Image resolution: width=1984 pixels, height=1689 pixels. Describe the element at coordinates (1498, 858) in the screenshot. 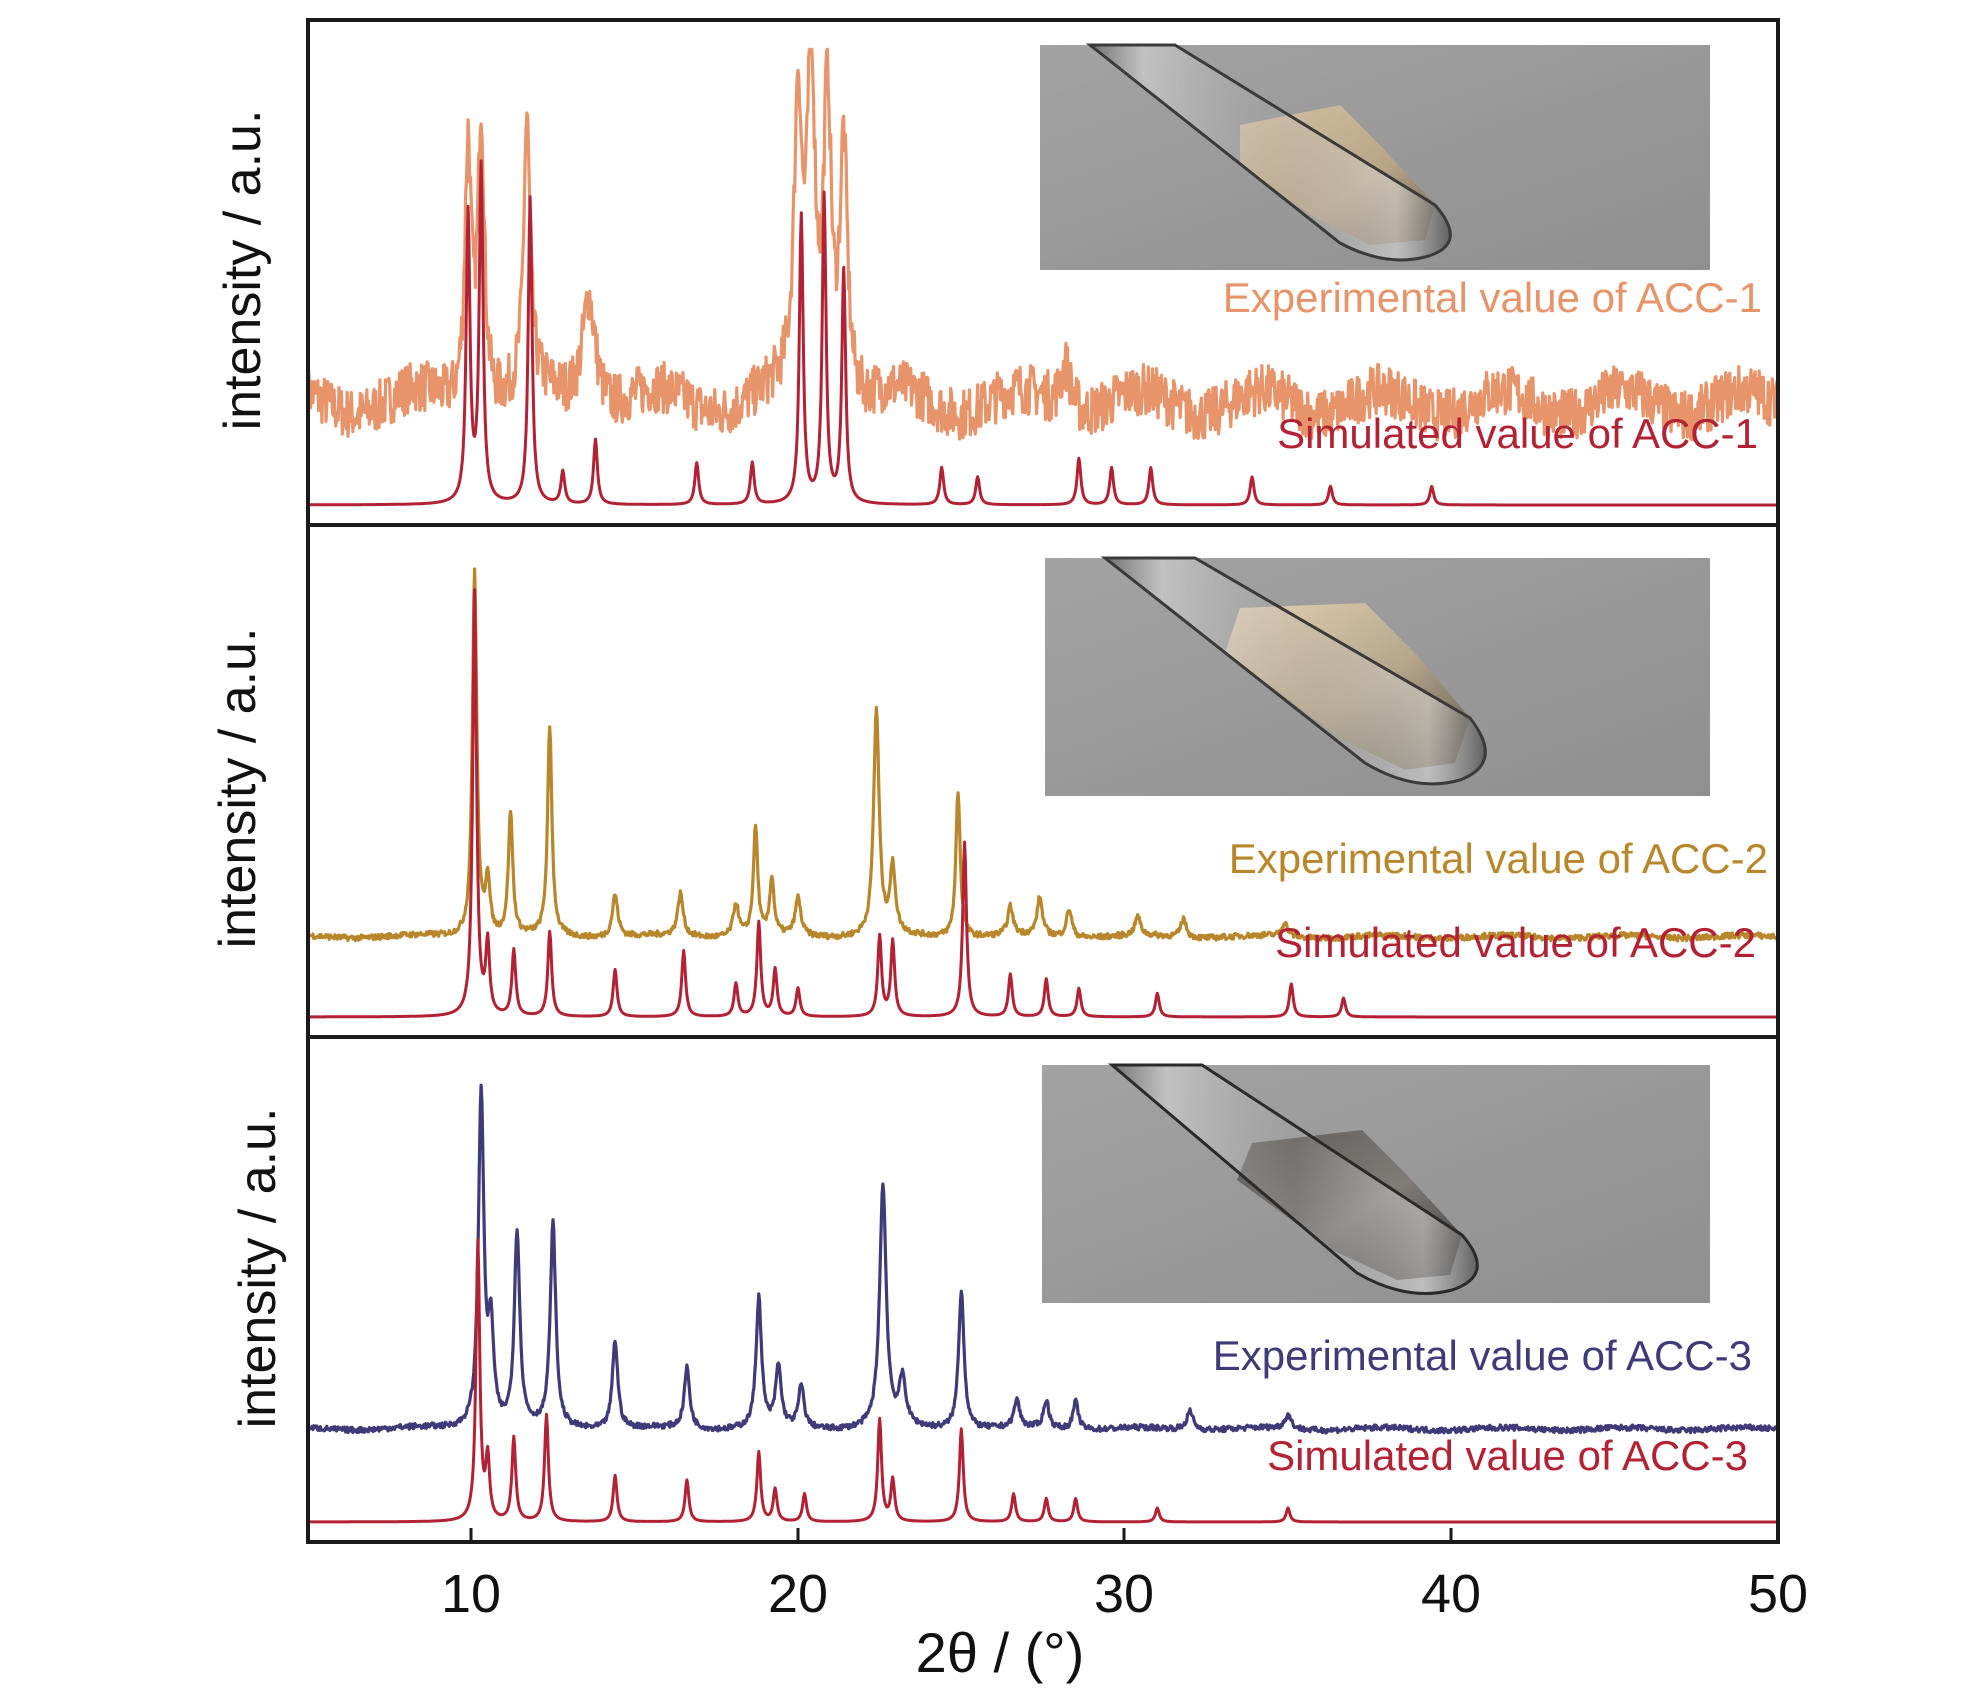

I see `series-label-exp-acc-2: Experimental value of ACC-2` at that location.